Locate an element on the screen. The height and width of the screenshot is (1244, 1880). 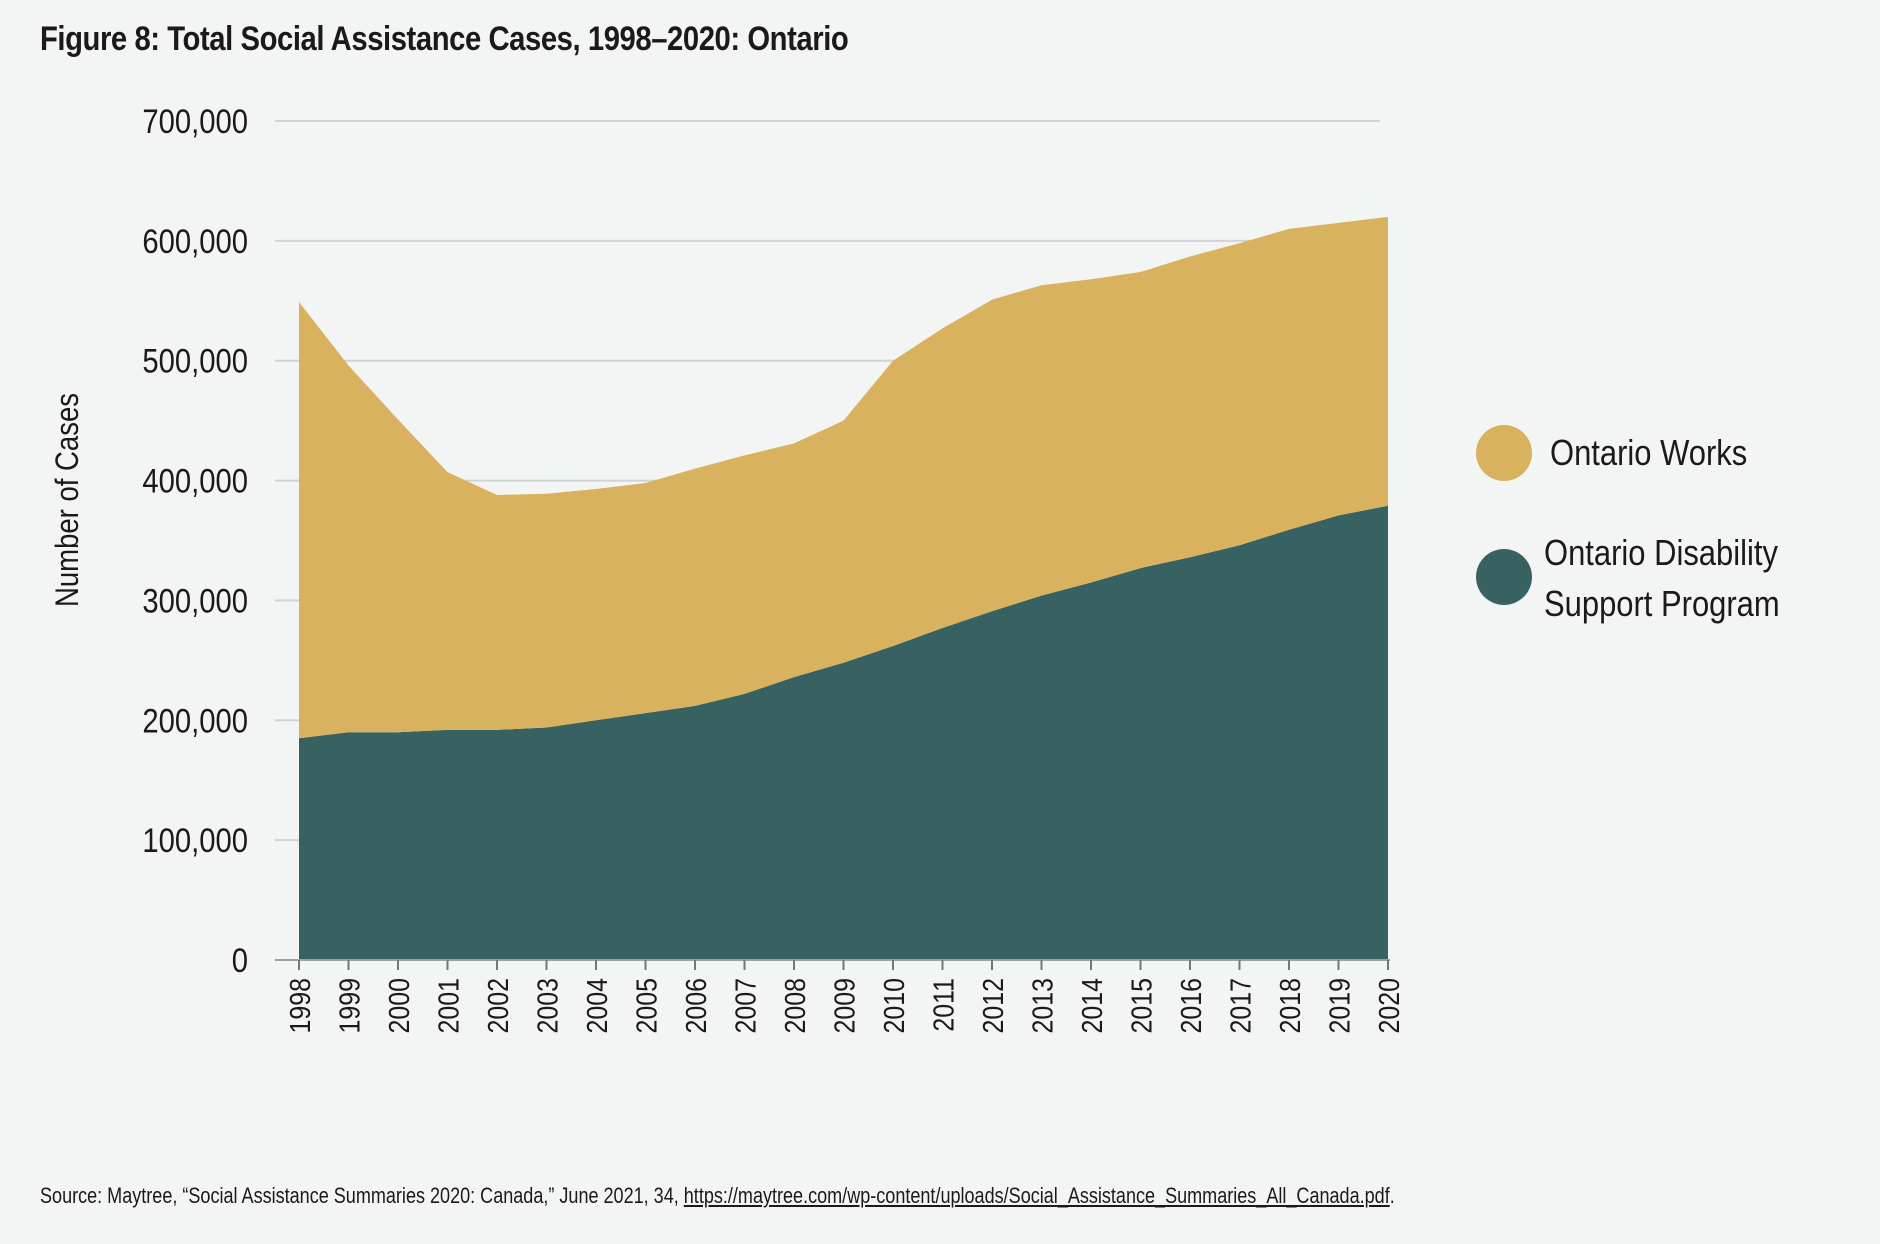
legend-label: Ontario Disability is located at coordinates (1661, 554).